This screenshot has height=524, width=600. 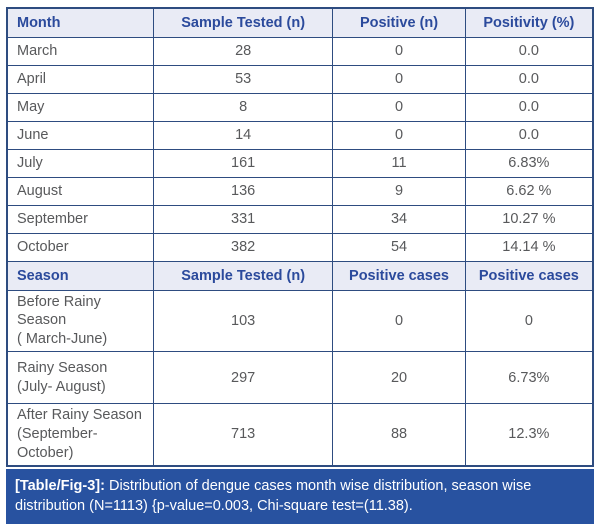 I want to click on table-cell: 103, so click(x=243, y=321).